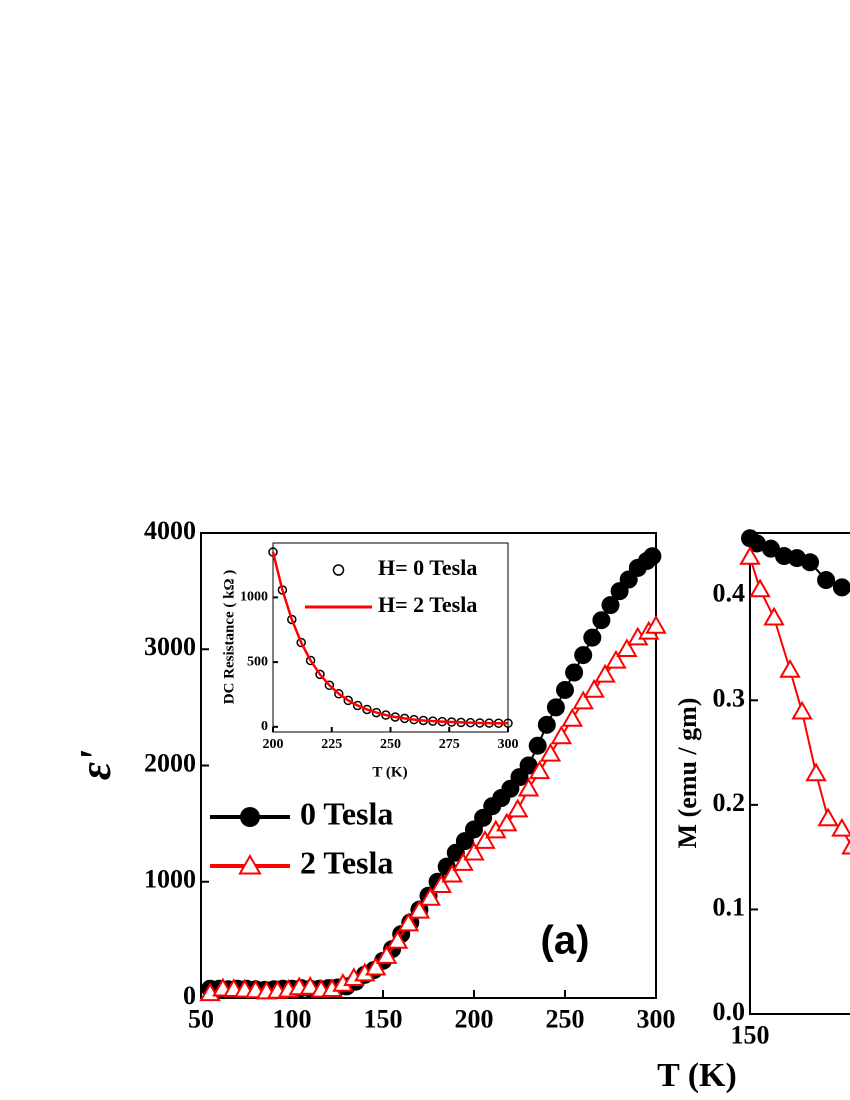 The width and height of the screenshot is (850, 1100). Describe the element at coordinates (449, 744) in the screenshot. I see `x-tick-label: 275` at that location.